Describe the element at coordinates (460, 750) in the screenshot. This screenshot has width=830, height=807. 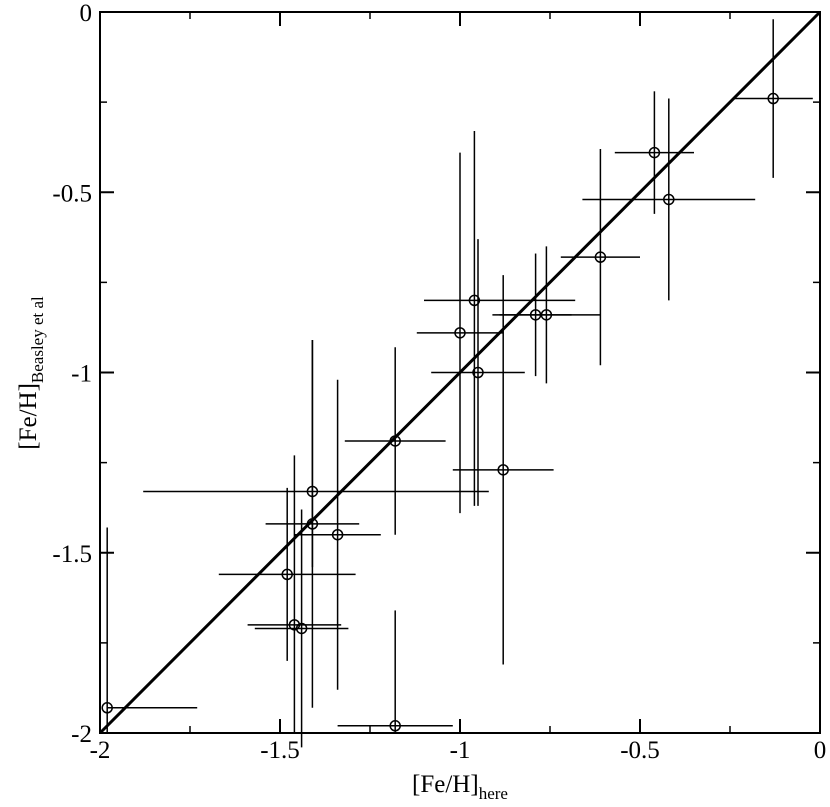
I see `x-tick-label: -1` at that location.